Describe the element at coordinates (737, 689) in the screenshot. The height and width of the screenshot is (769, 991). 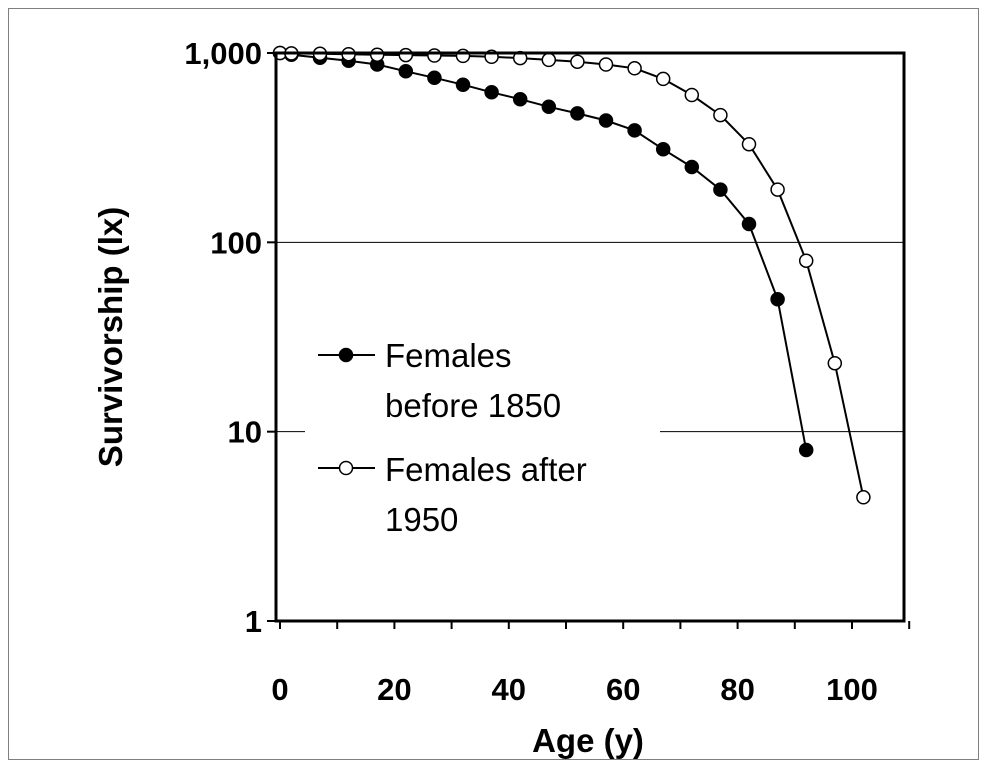
I see `x-tick-label: 80` at that location.